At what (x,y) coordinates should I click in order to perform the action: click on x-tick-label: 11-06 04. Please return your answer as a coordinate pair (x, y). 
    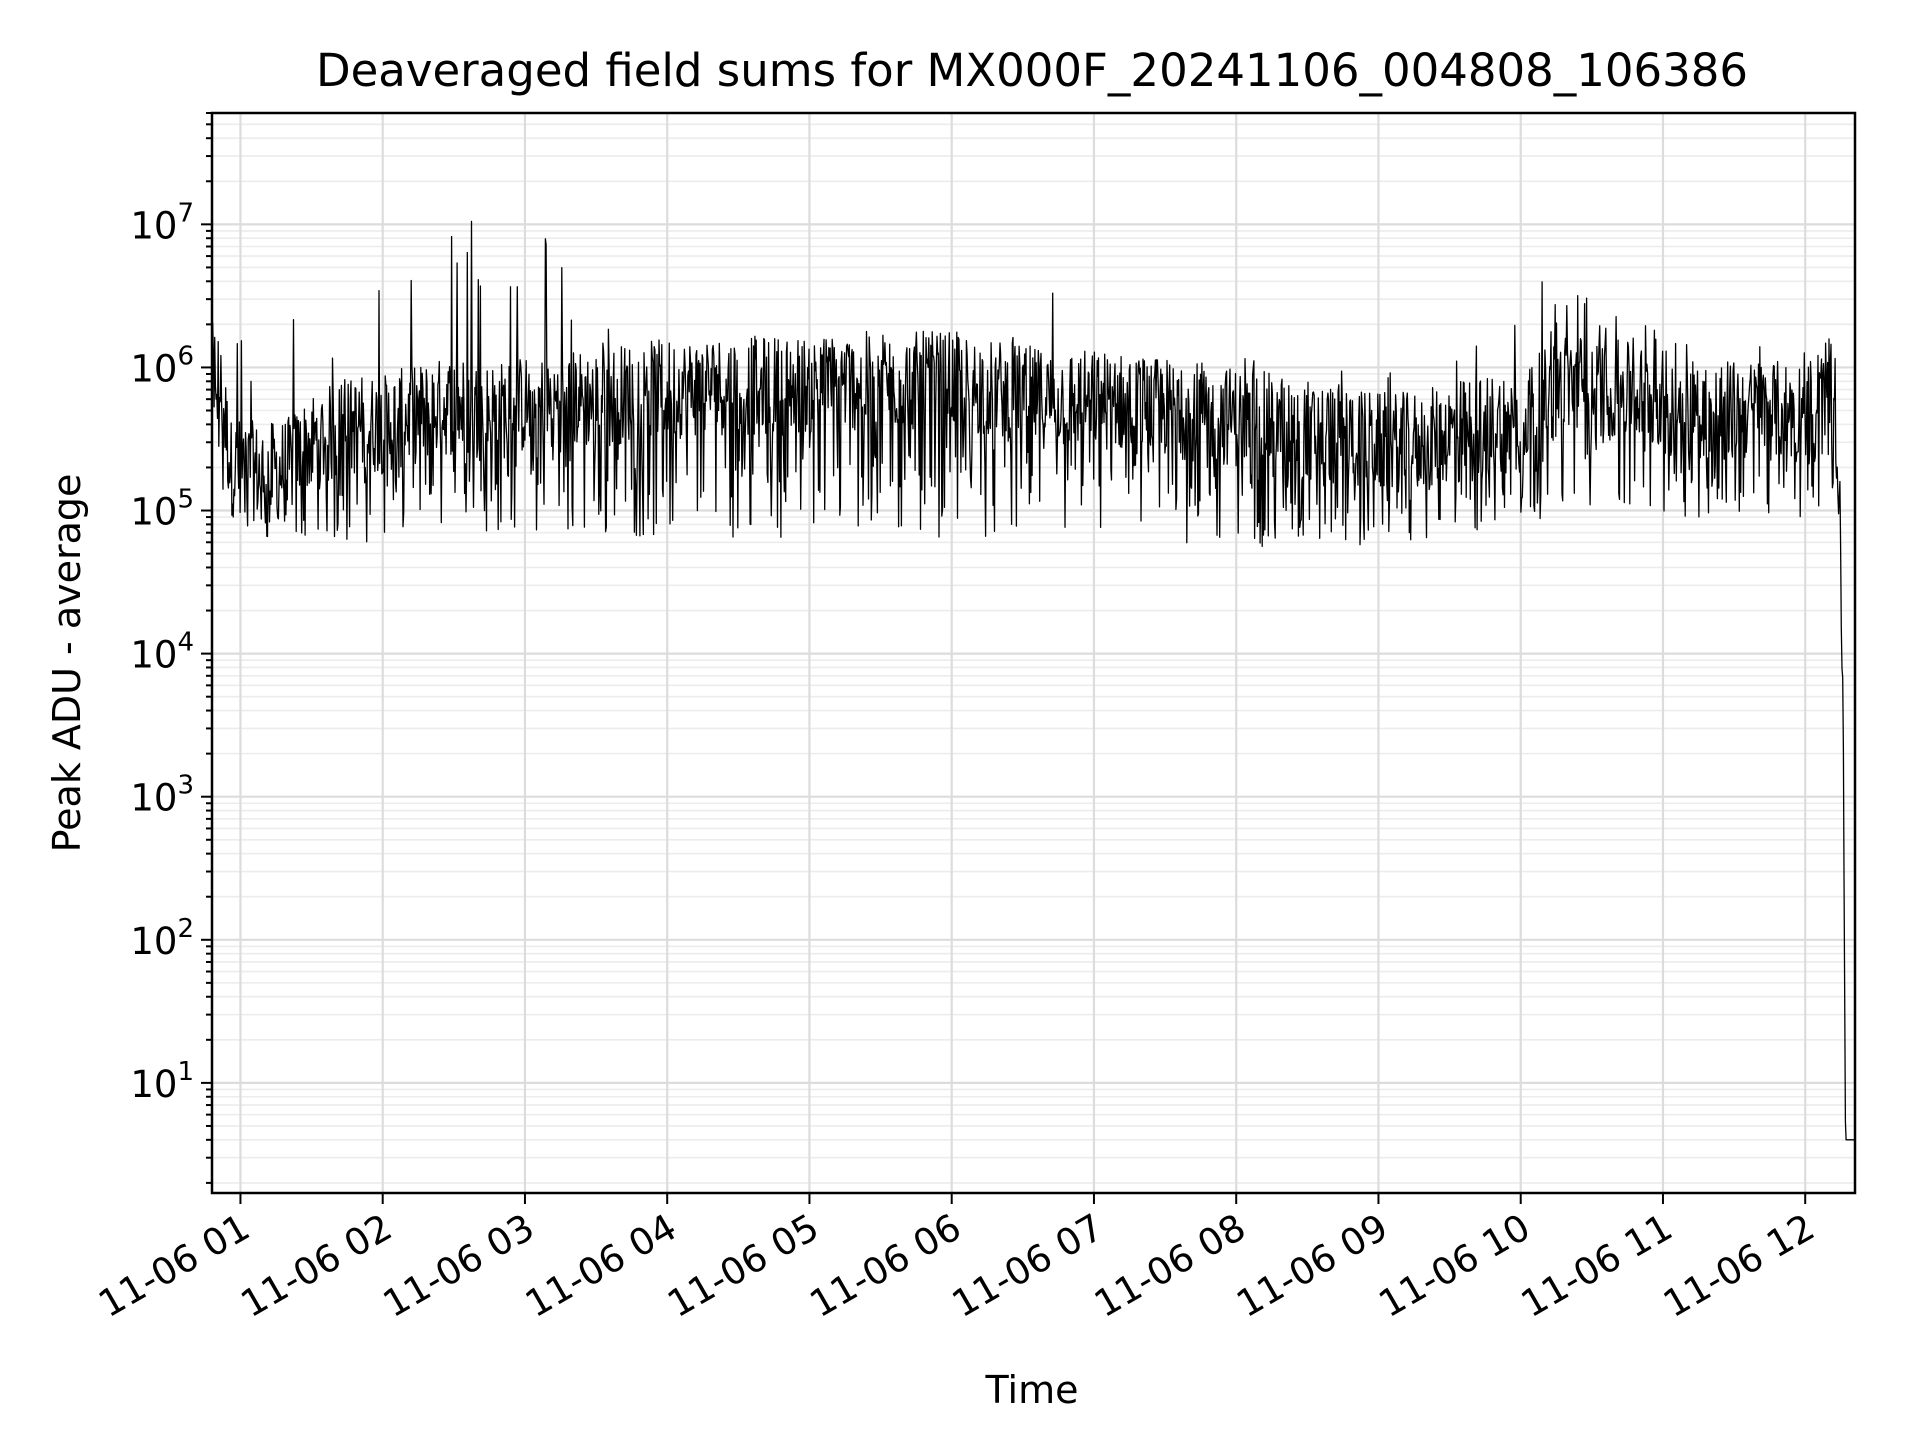
    Looking at the image, I should click on (601, 1266).